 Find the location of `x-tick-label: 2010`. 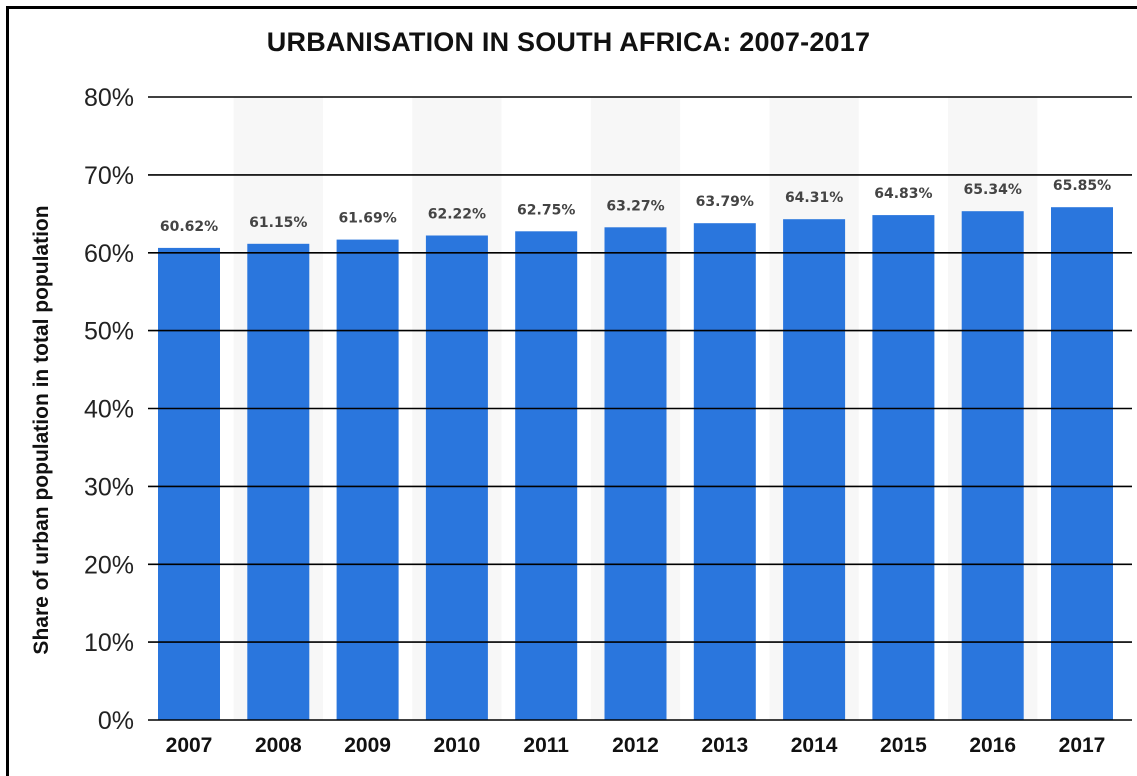

x-tick-label: 2010 is located at coordinates (457, 745).